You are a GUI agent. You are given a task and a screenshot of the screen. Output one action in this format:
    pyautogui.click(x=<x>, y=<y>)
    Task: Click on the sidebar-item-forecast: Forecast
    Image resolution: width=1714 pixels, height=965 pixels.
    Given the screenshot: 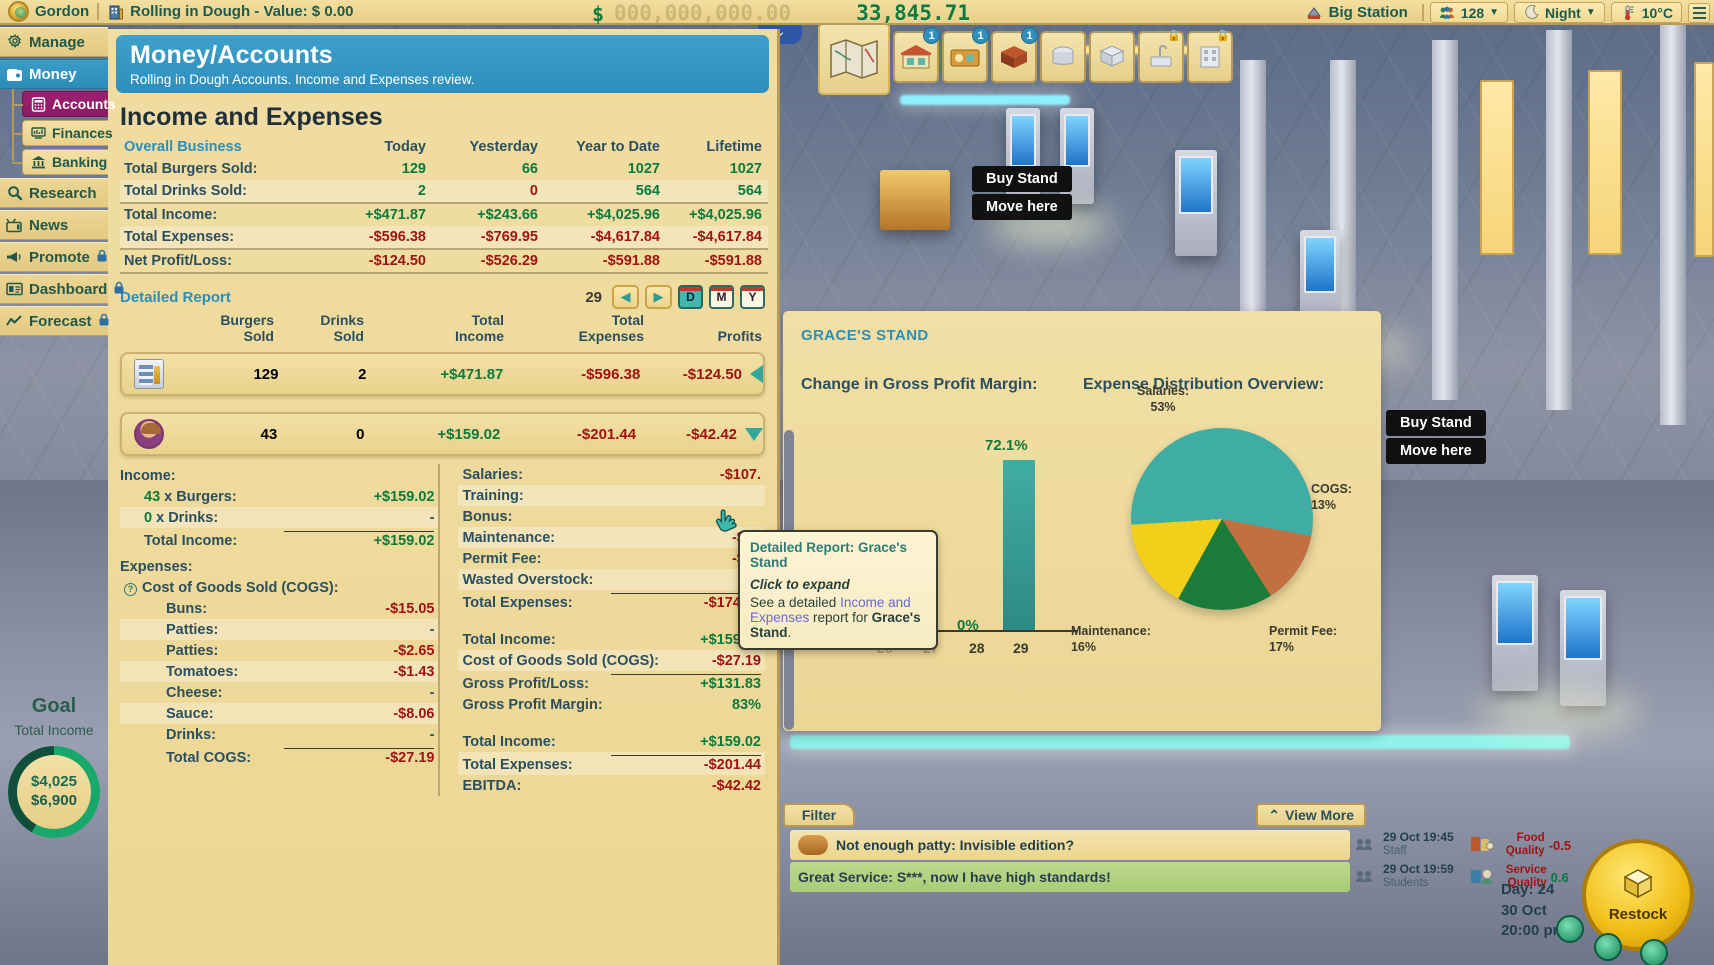 What is the action you would take?
    pyautogui.click(x=54, y=321)
    